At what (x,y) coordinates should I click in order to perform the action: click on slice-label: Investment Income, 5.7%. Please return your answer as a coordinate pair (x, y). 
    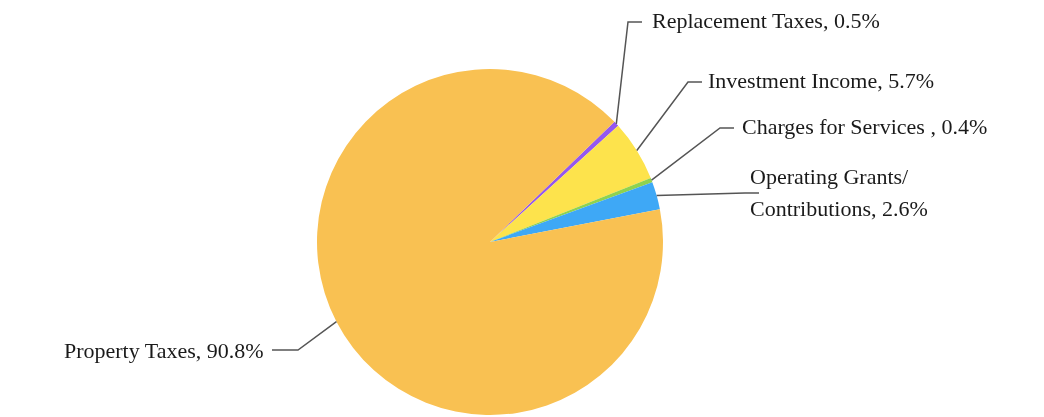
    Looking at the image, I should click on (821, 80).